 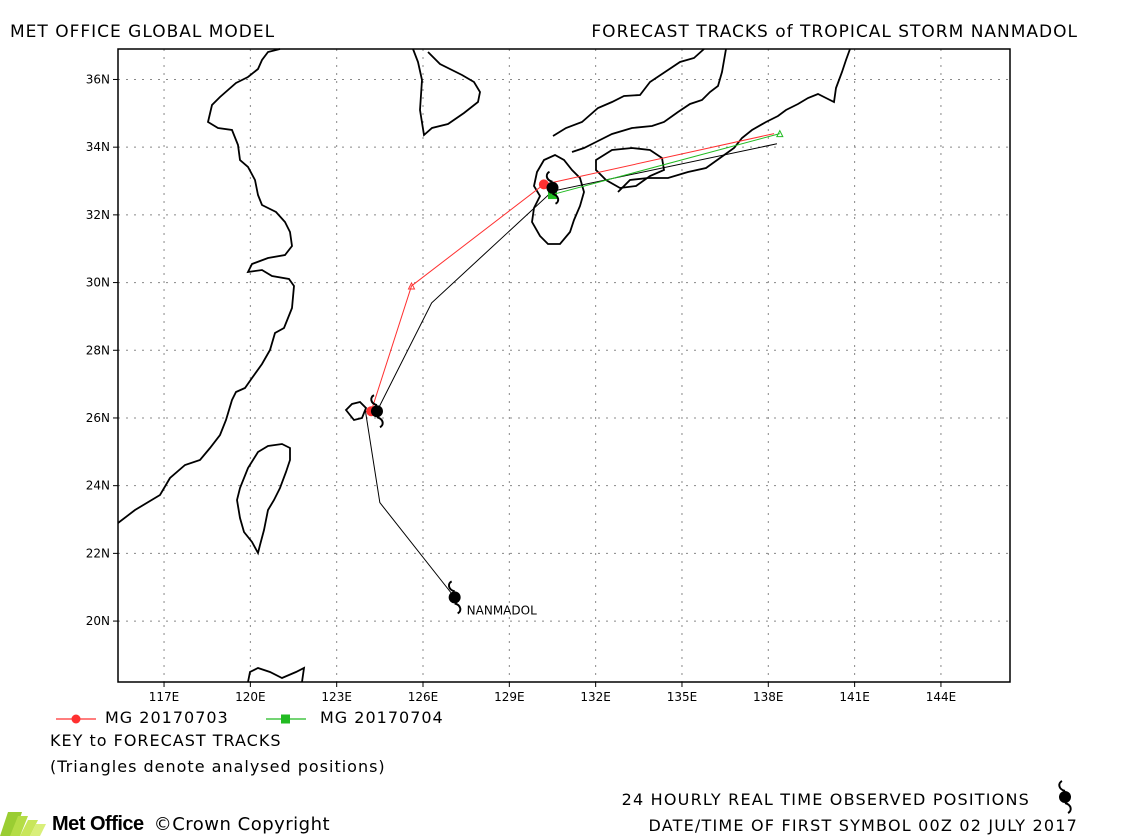 I want to click on tick-label-lon: 132E, so click(x=595, y=697).